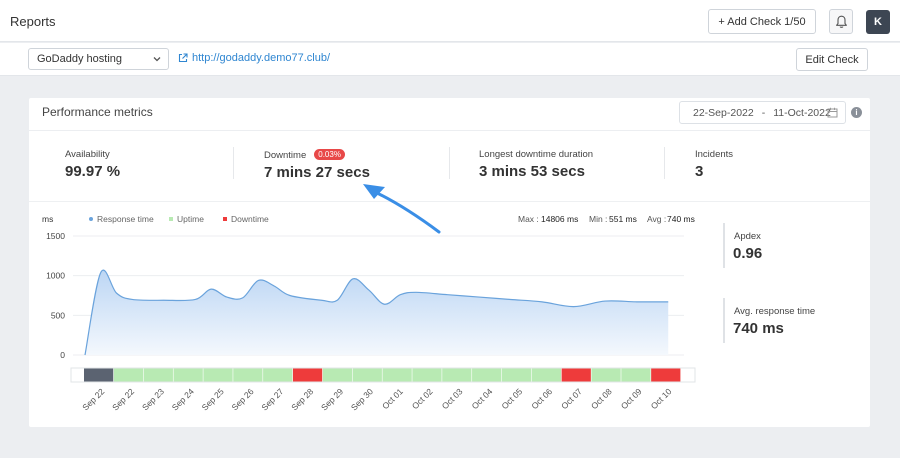  I want to click on notifications-button, so click(841, 21).